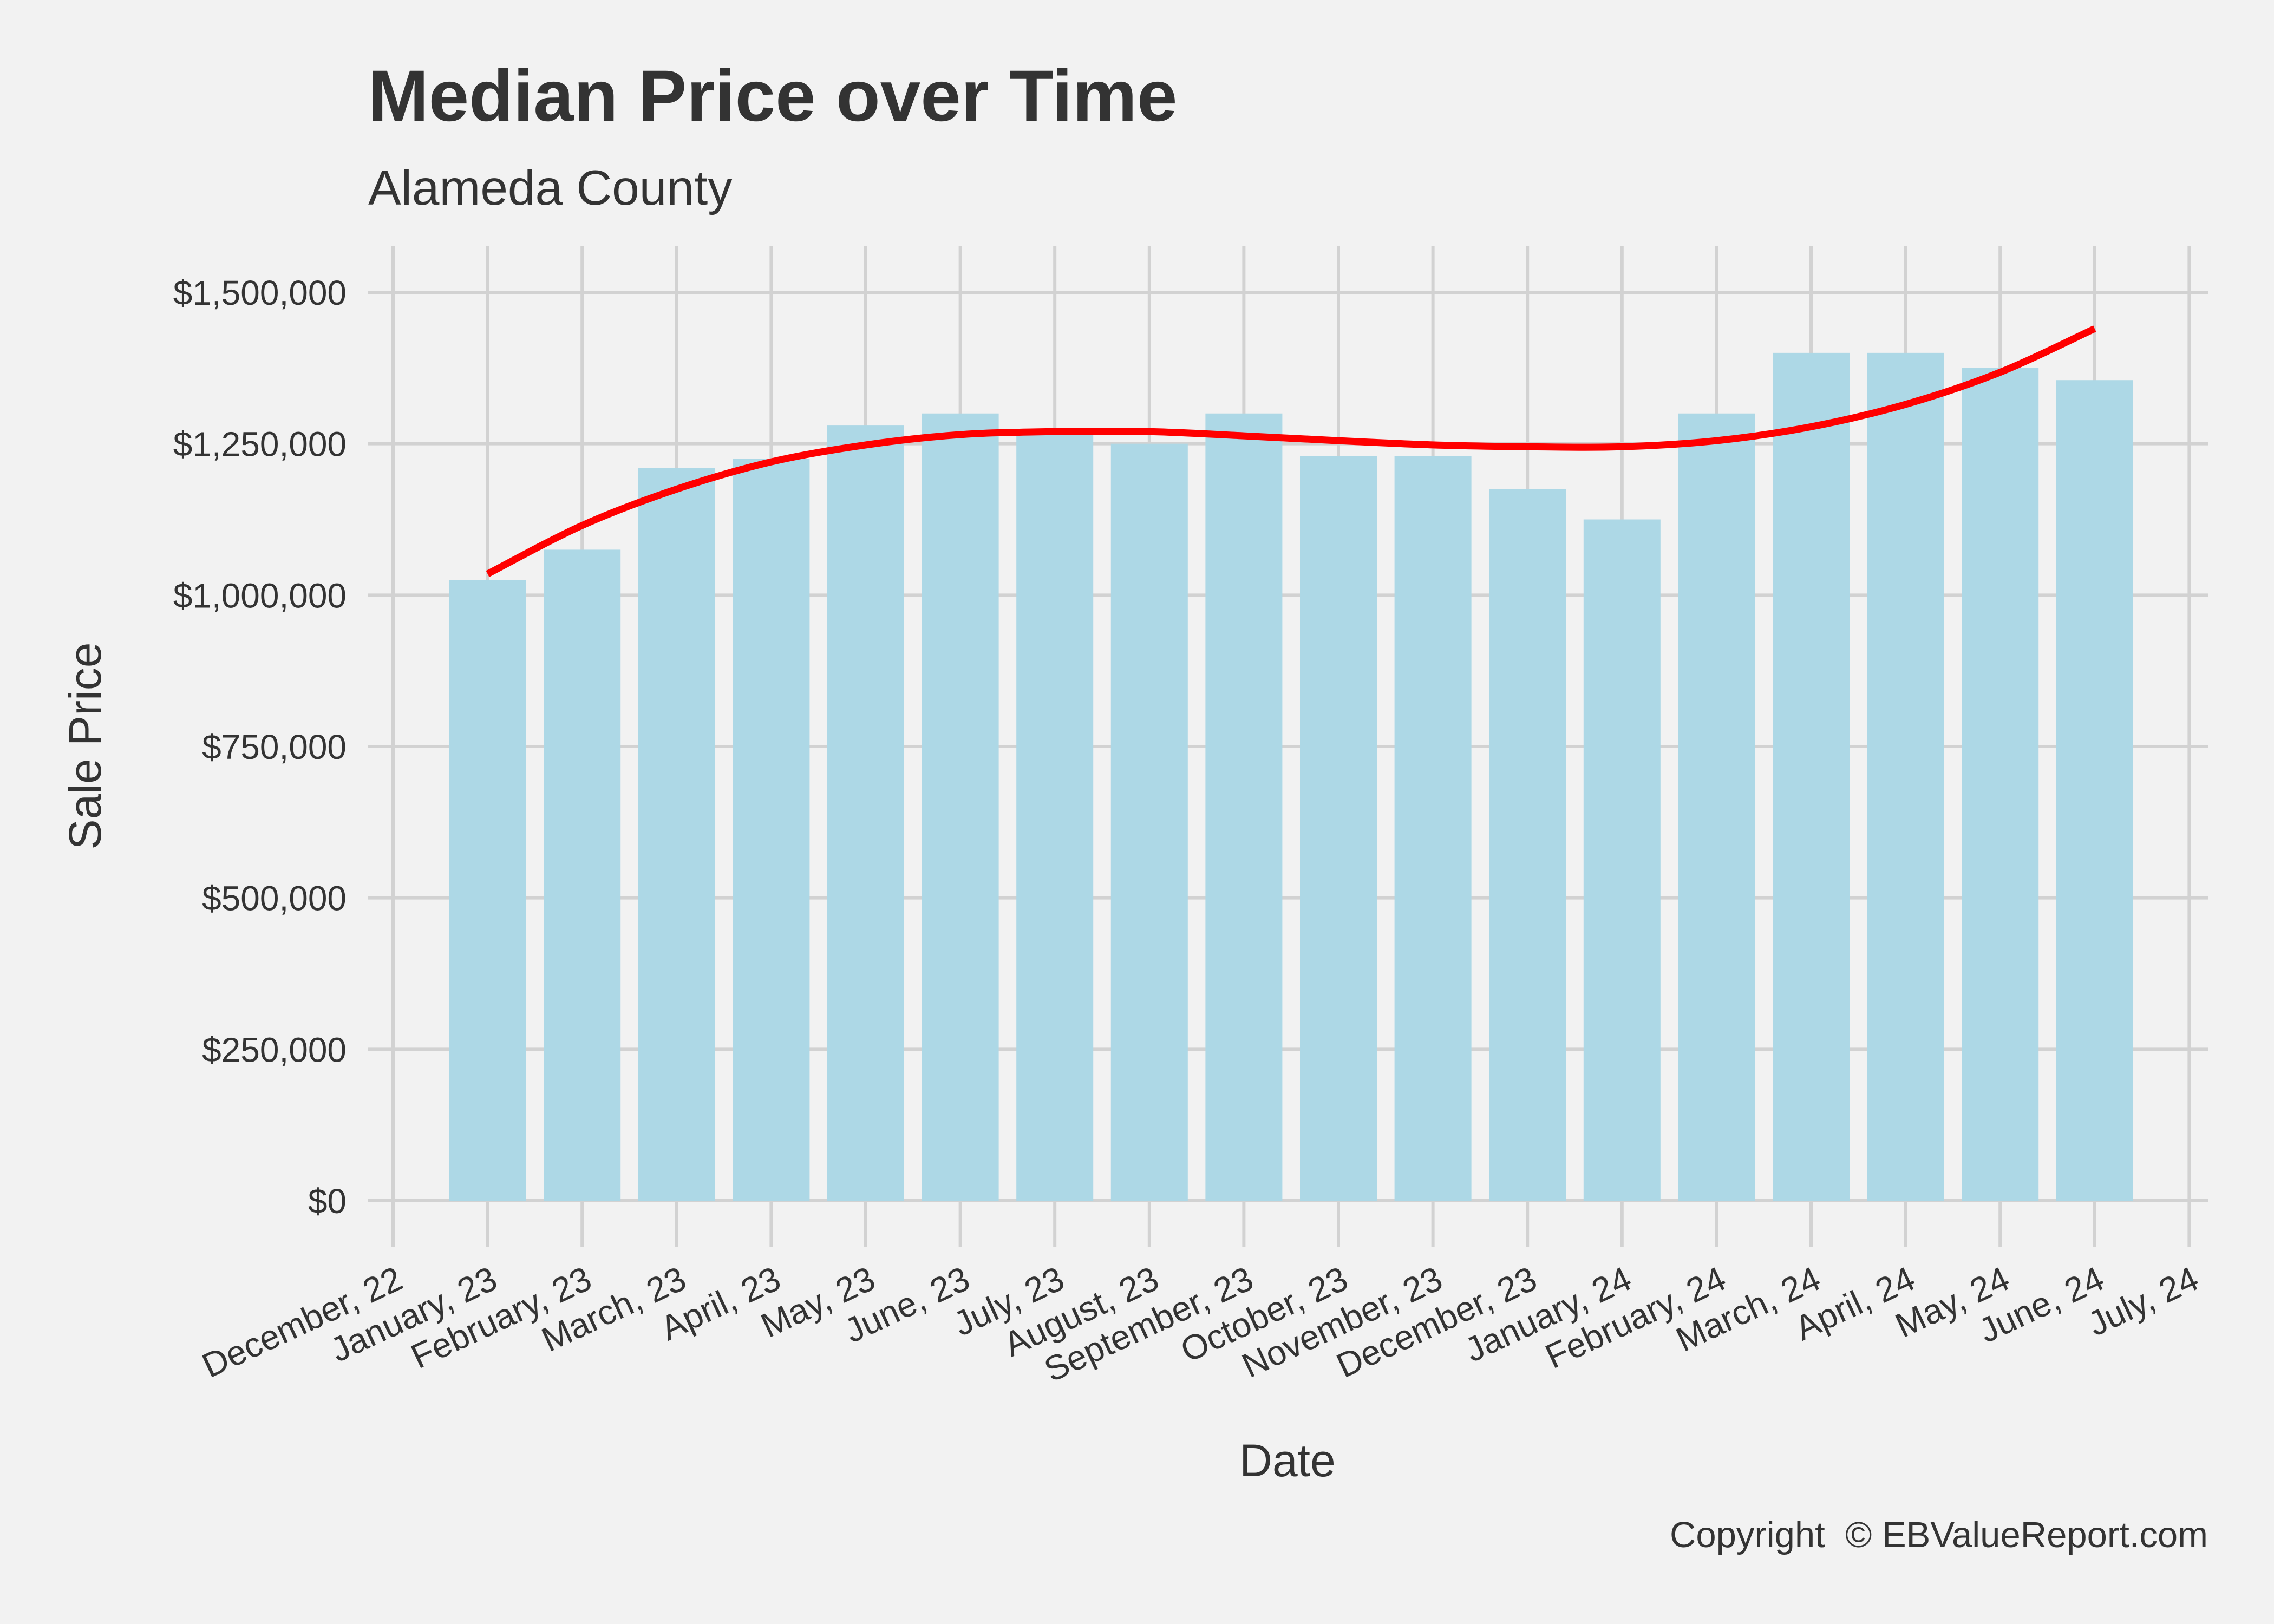  Describe the element at coordinates (275, 898) in the screenshot. I see `y-tick-label: $500,000` at that location.